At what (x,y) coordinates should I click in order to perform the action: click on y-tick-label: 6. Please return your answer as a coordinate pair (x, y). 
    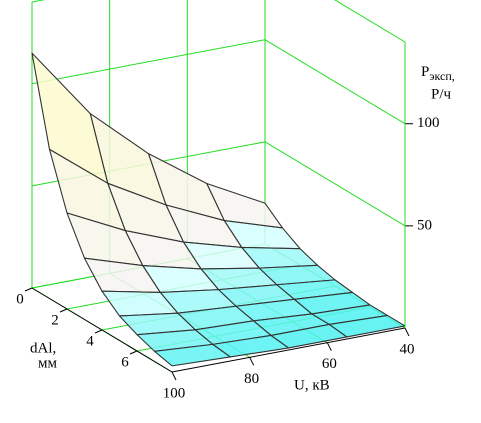
    Looking at the image, I should click on (125, 362).